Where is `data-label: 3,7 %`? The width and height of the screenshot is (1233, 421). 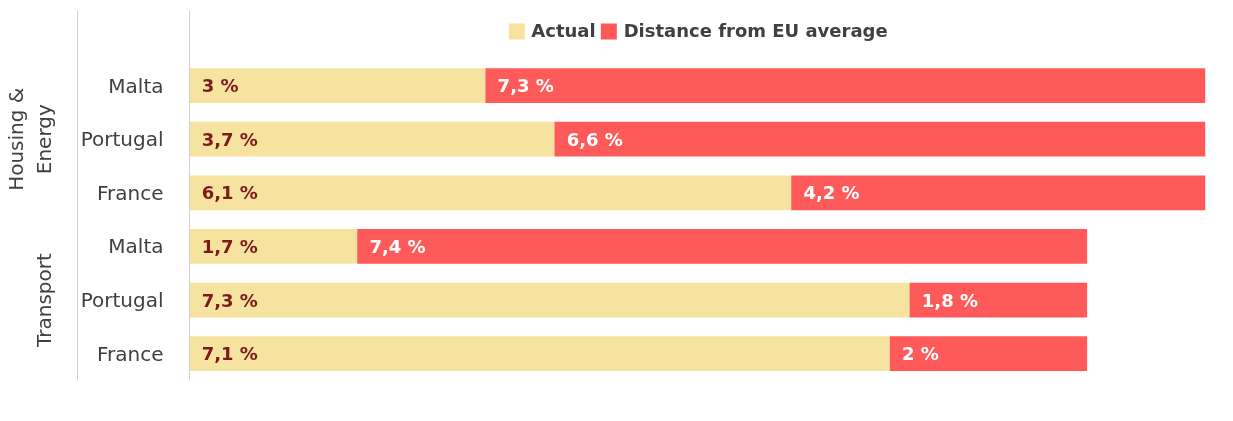
data-label: 3,7 % is located at coordinates (229, 139).